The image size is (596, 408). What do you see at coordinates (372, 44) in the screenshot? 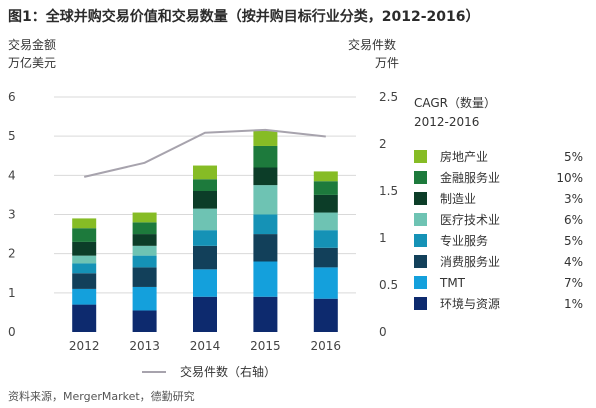
I see `y-right-label-line-1: 交易件数` at bounding box center [372, 44].